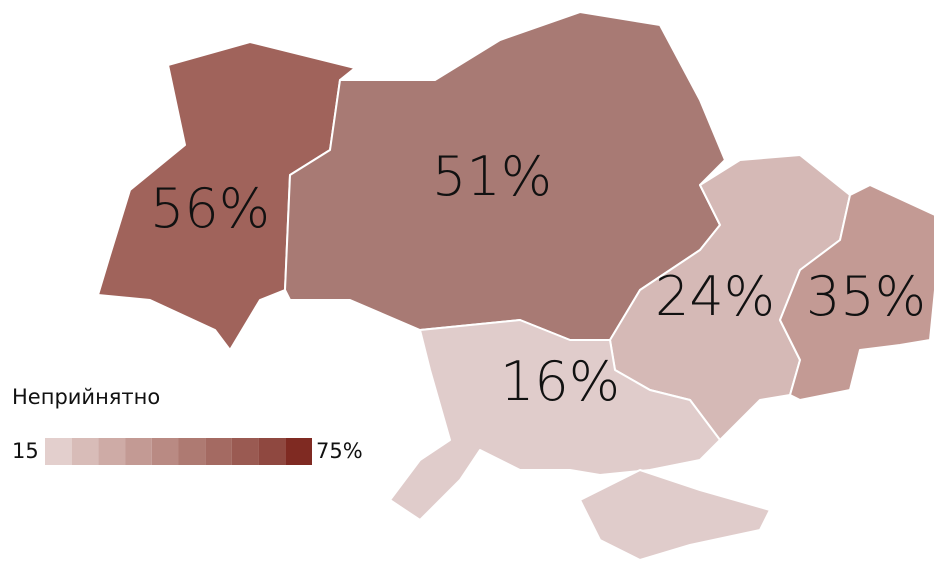 Image resolution: width=941 pixels, height=577 pixels. What do you see at coordinates (492, 176) in the screenshot?
I see `region-label: 51%` at bounding box center [492, 176].